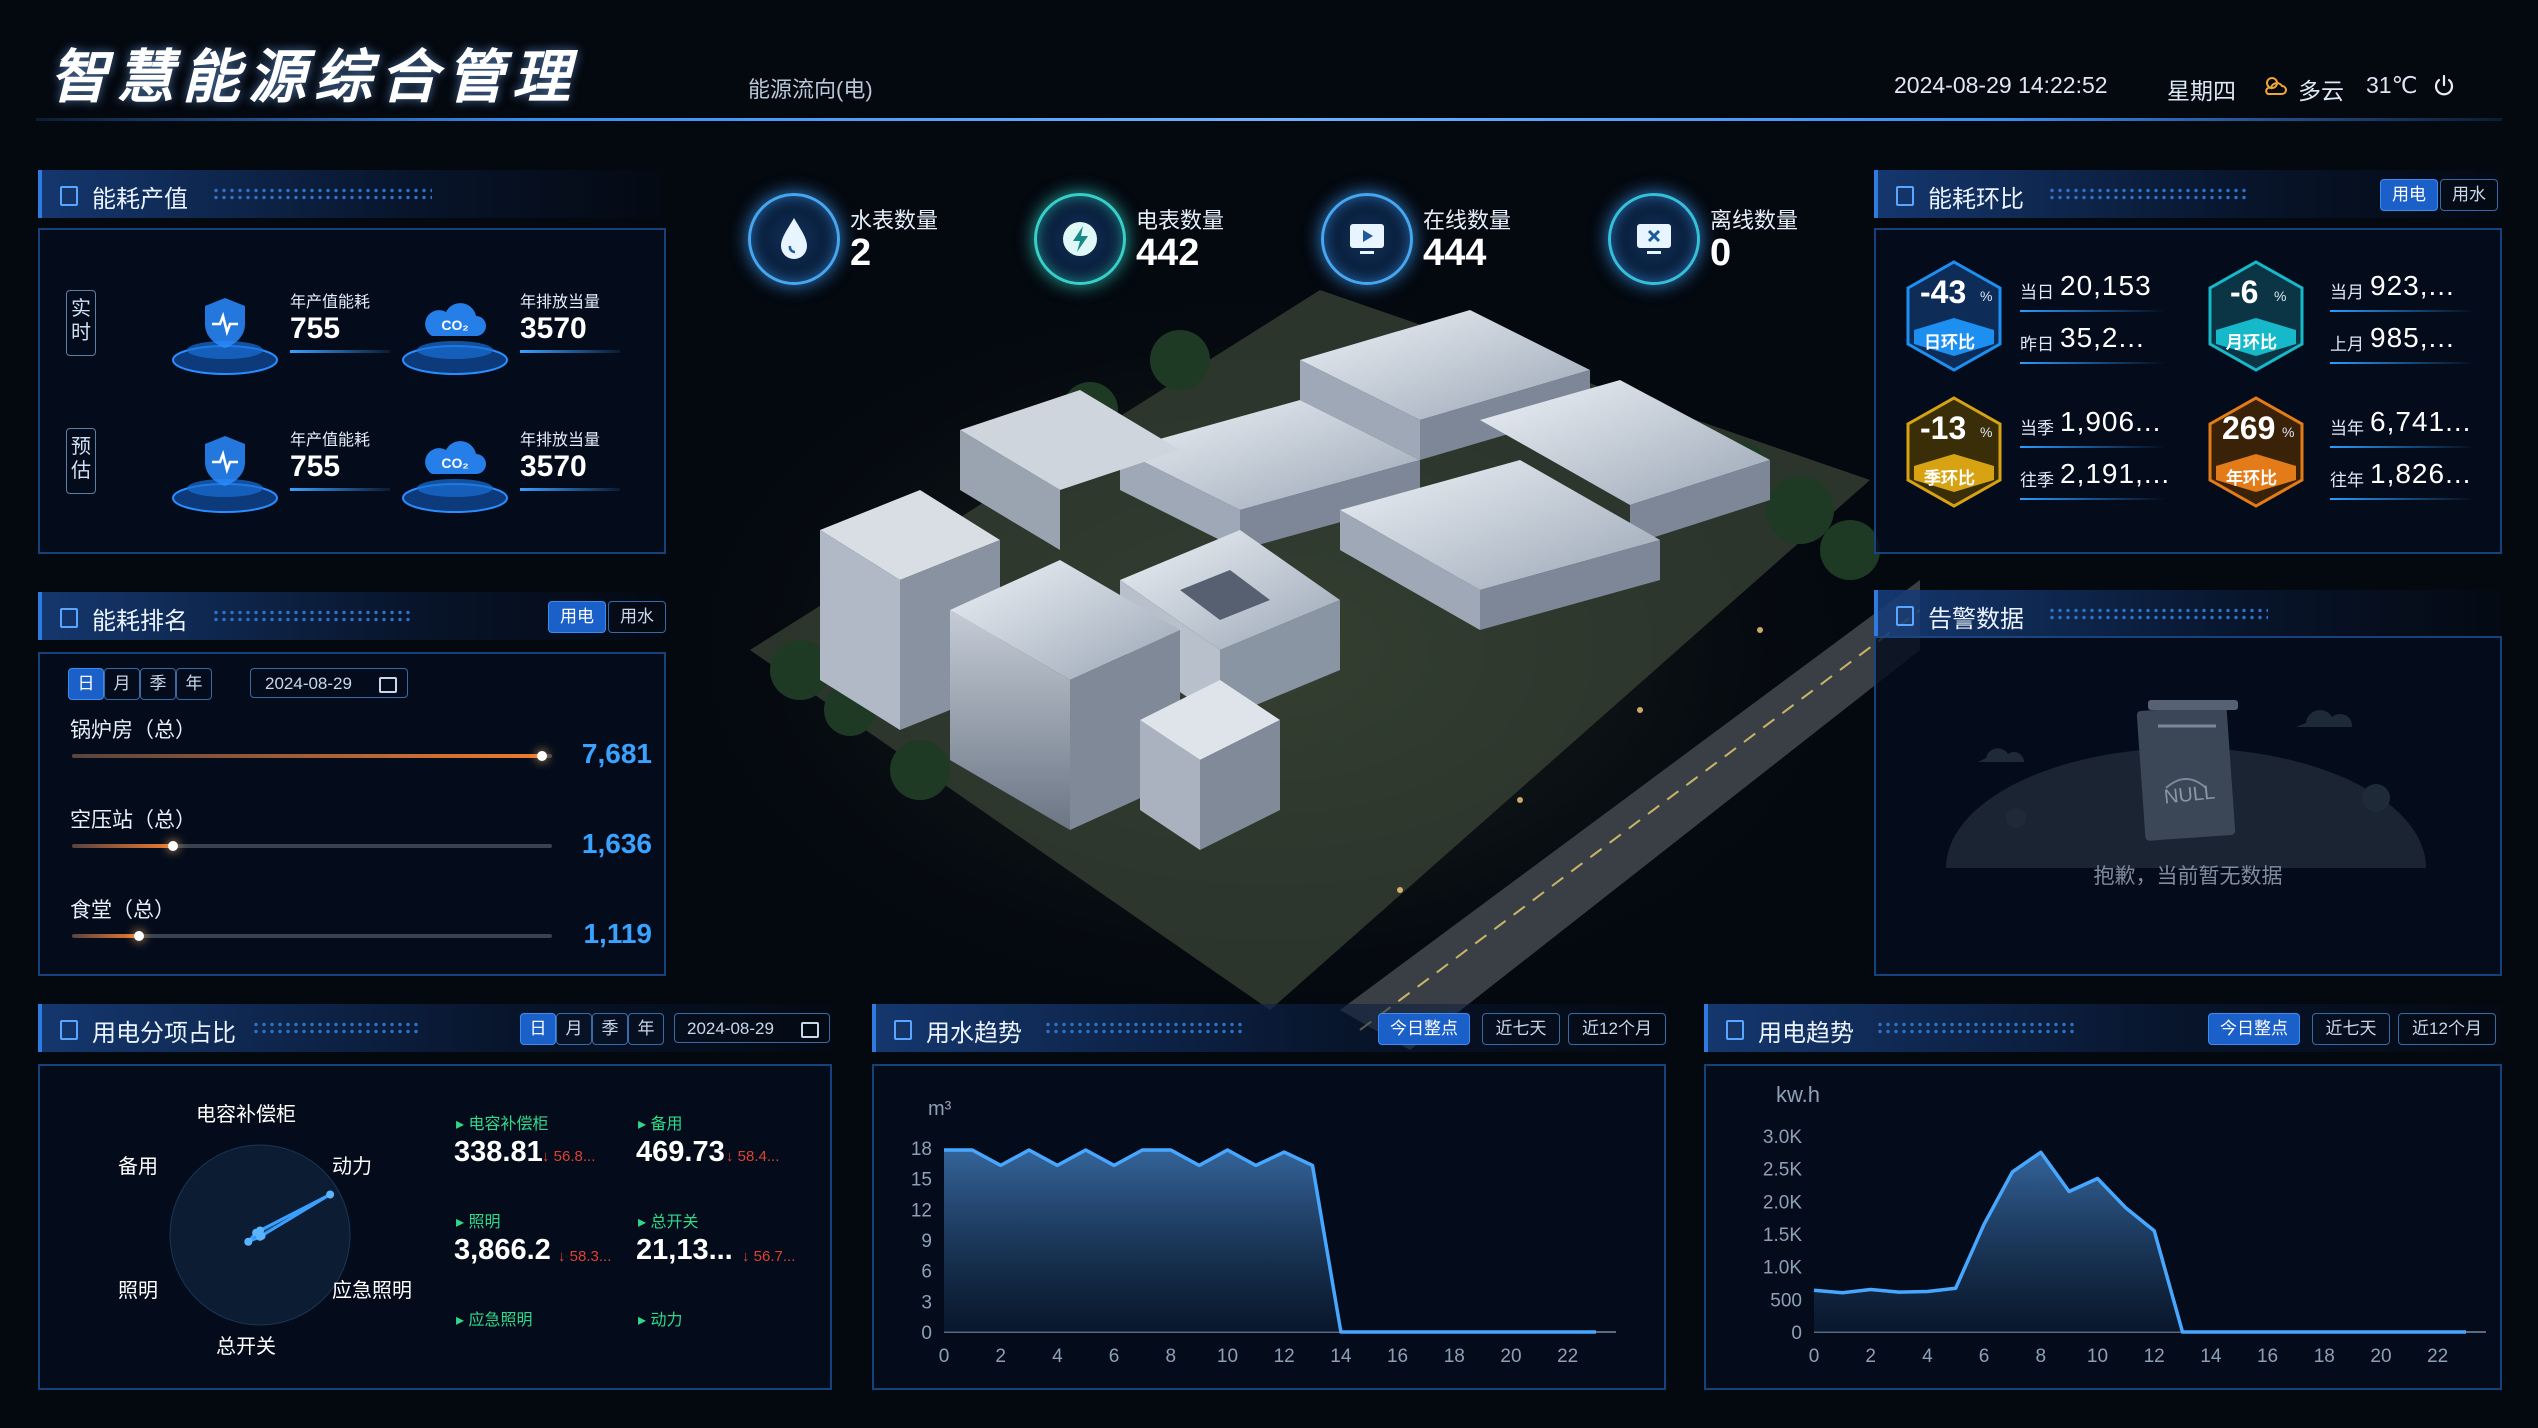 This screenshot has width=2538, height=1428. Describe the element at coordinates (674, 1222) in the screenshot. I see `item-label-text: 总开关` at that location.